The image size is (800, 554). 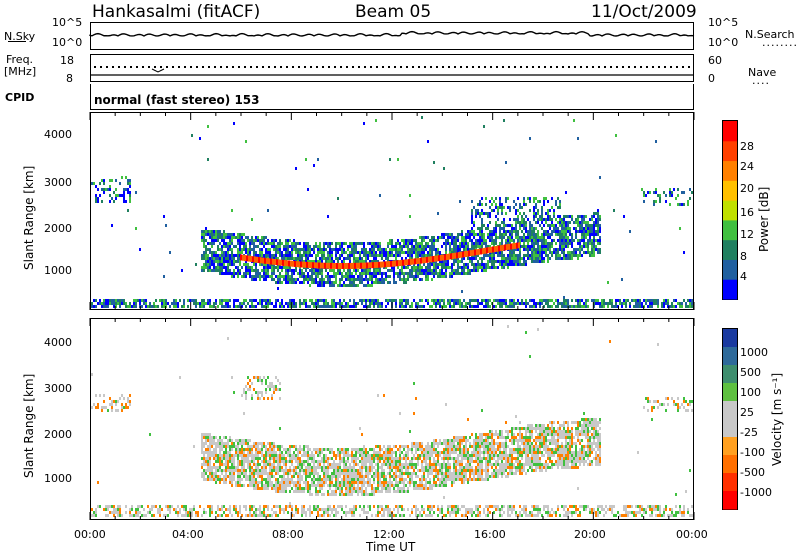 What do you see at coordinates (692, 534) in the screenshot?
I see `xtick-6: 00:00` at bounding box center [692, 534].